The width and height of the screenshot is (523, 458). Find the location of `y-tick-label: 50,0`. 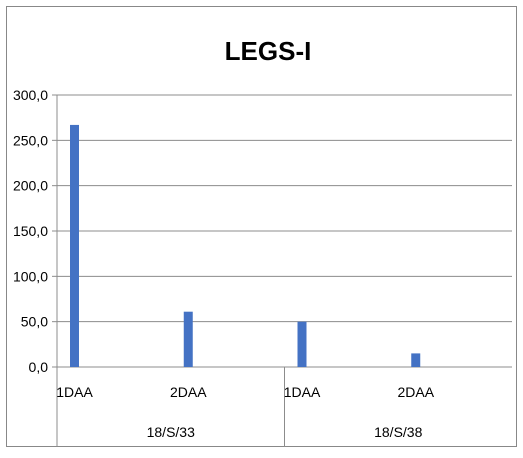

y-tick-label: 50,0 is located at coordinates (34, 322).